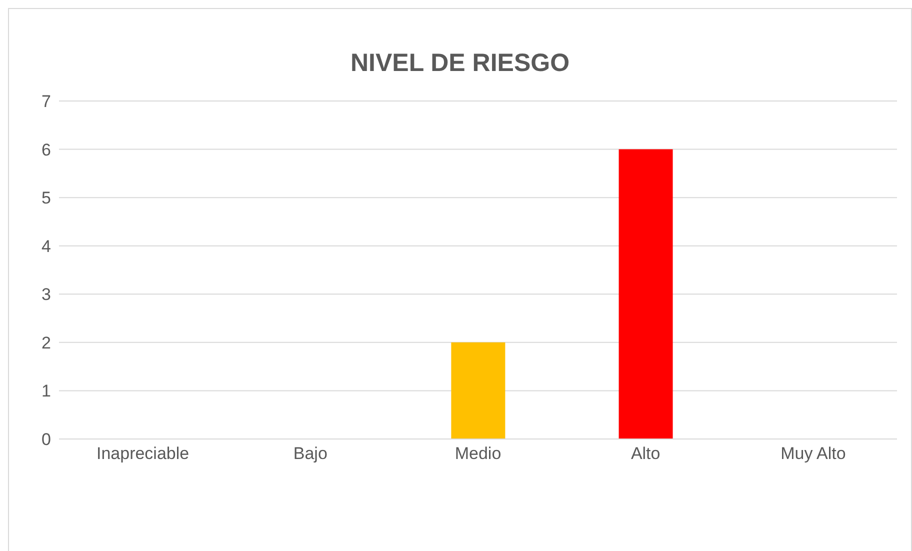  What do you see at coordinates (46, 391) in the screenshot?
I see `y-tick-label: 1` at bounding box center [46, 391].